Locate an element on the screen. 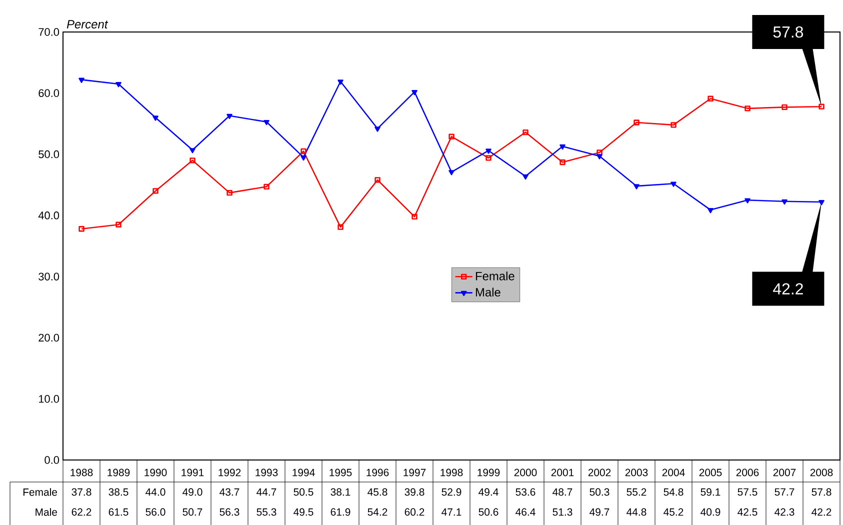  data-label: 50.7 is located at coordinates (192, 512).